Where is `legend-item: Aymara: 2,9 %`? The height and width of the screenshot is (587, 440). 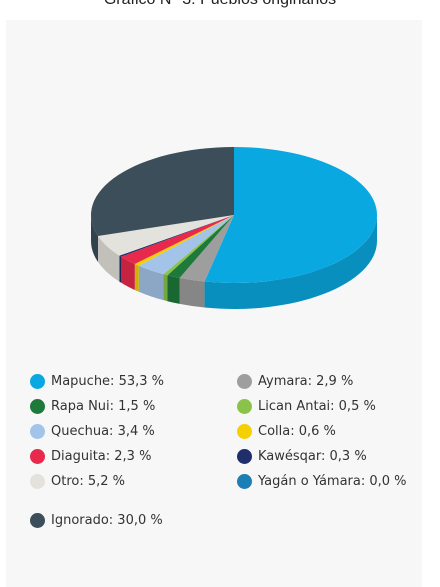 legend-item: Aymara: 2,9 % is located at coordinates (323, 381).